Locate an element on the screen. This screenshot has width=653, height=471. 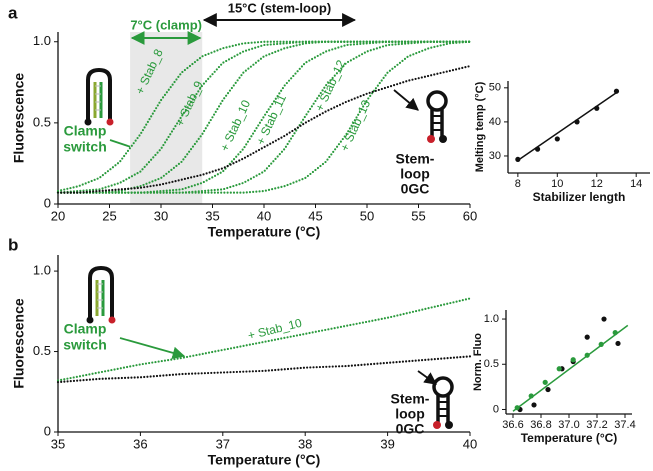
x-tick-label: 37.2 is located at coordinates (596, 425).